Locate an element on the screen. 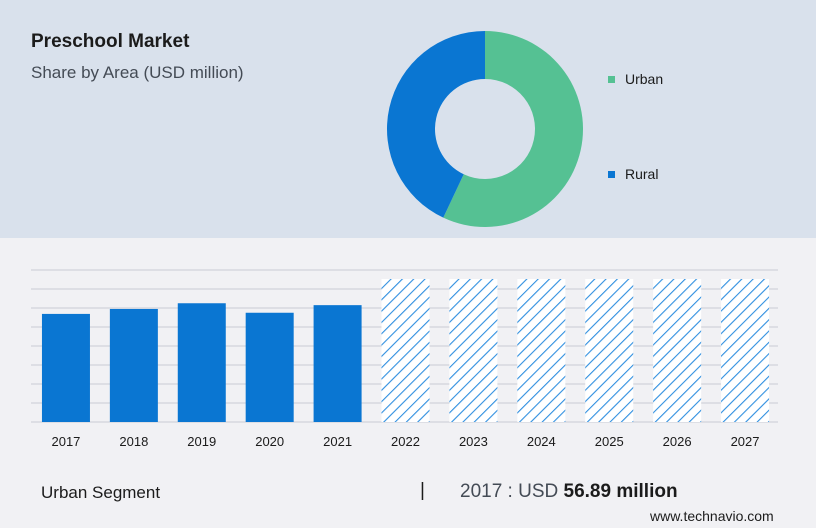 This screenshot has width=816, height=528. segment-label: Urban Segment is located at coordinates (101, 492).